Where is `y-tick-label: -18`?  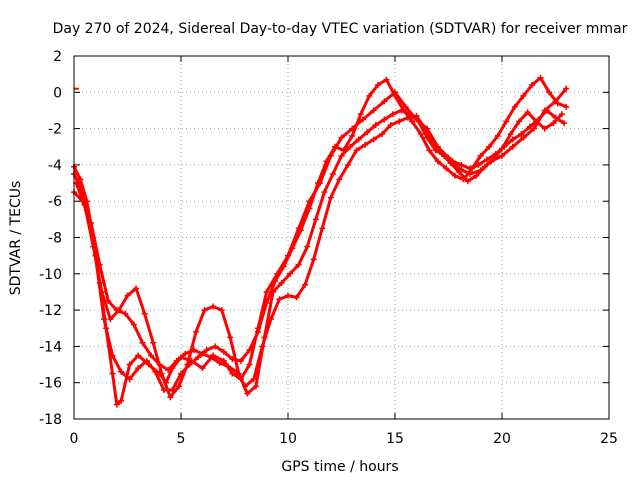 y-tick-label: -18 is located at coordinates (50, 420).